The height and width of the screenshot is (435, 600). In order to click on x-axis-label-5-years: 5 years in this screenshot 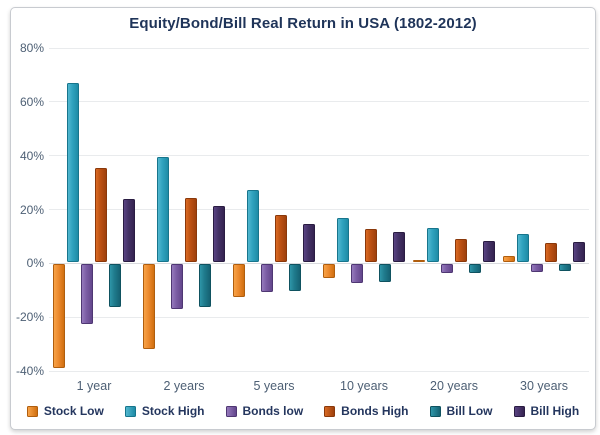, I will do `click(274, 386)`.